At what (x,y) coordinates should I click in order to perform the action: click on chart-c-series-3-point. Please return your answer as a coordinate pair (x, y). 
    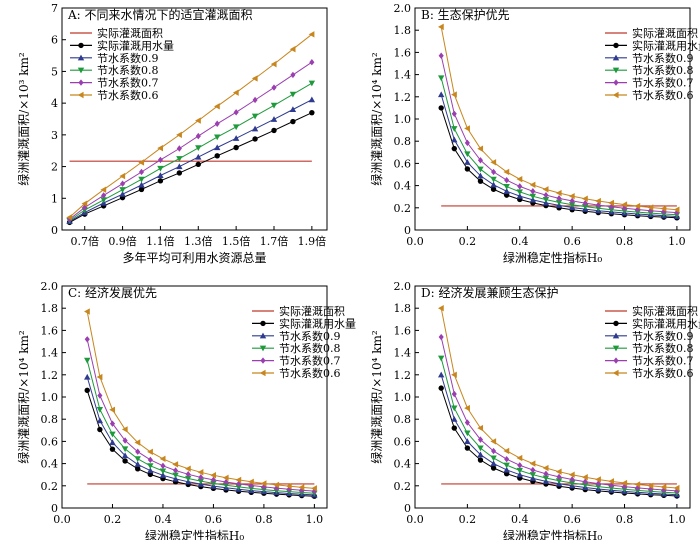
    Looking at the image, I should click on (138, 451).